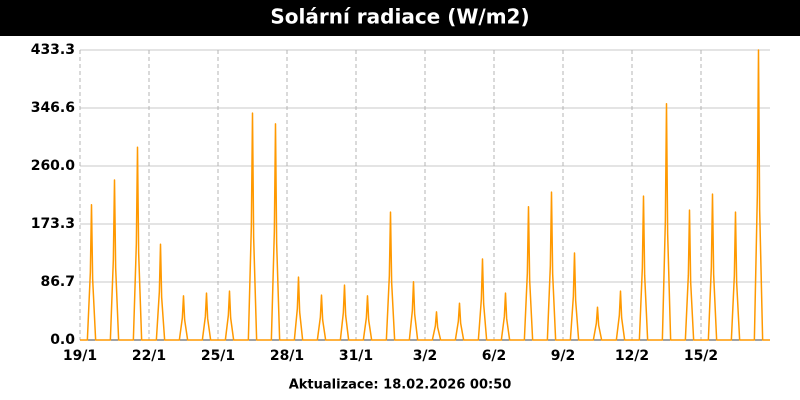  I want to click on chart-title: Solární radiace (W/m2), so click(399, 17).